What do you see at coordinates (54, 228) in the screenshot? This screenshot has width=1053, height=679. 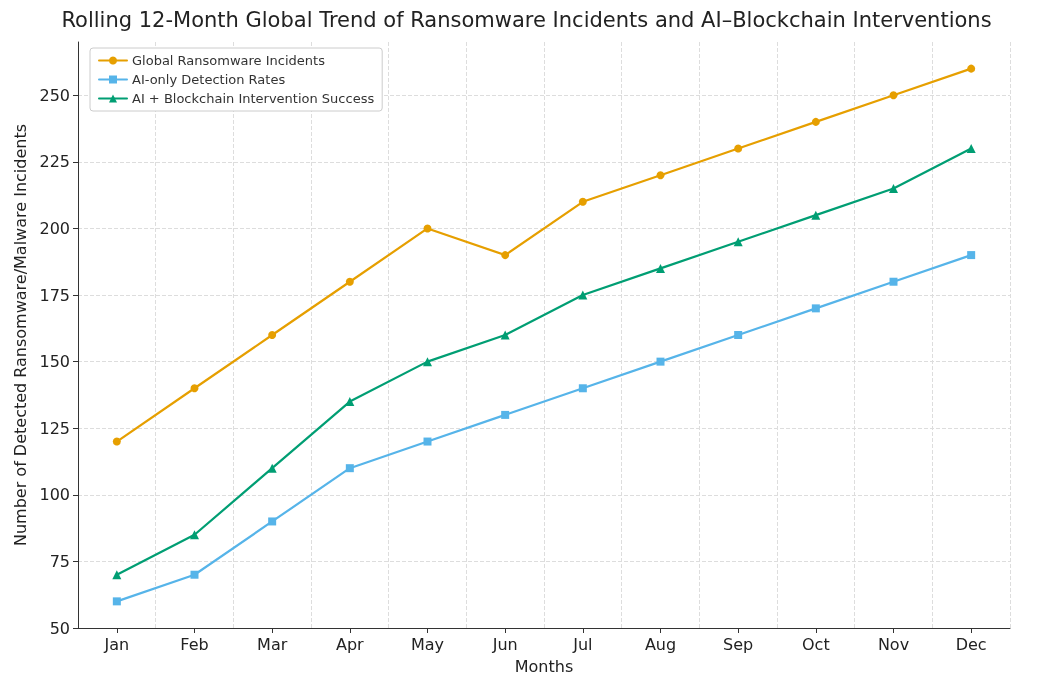 I see `y-tick-label: 200` at bounding box center [54, 228].